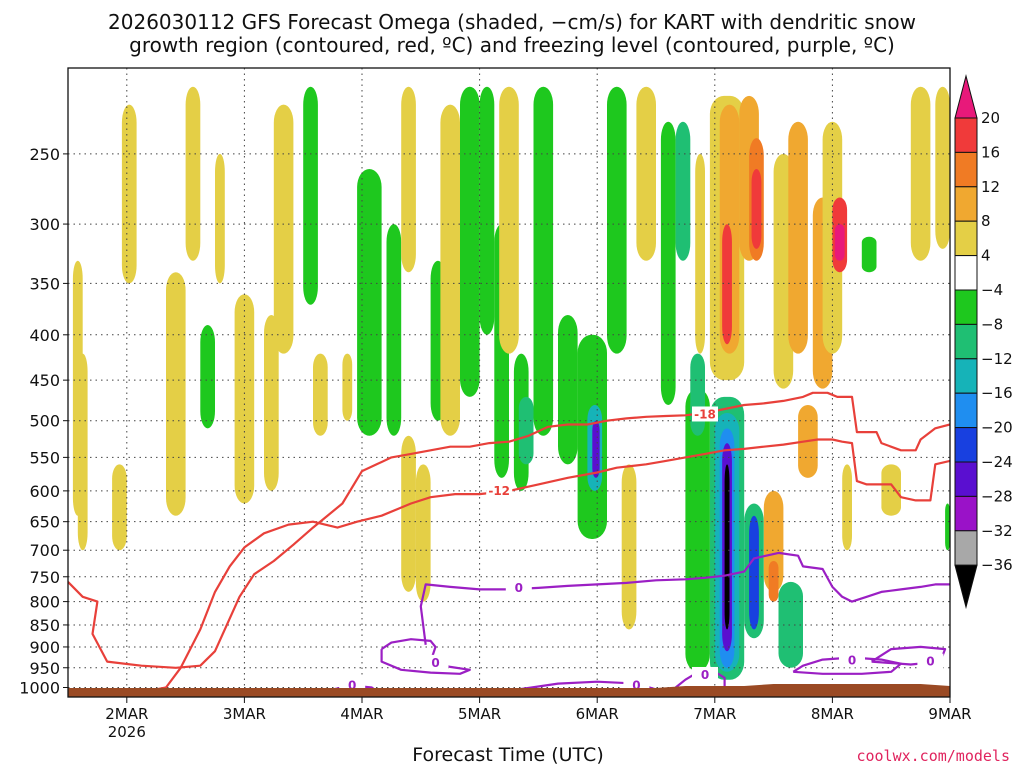 The height and width of the screenshot is (768, 1024). Describe the element at coordinates (990, 152) in the screenshot. I see `colorbar-label: 16` at that location.